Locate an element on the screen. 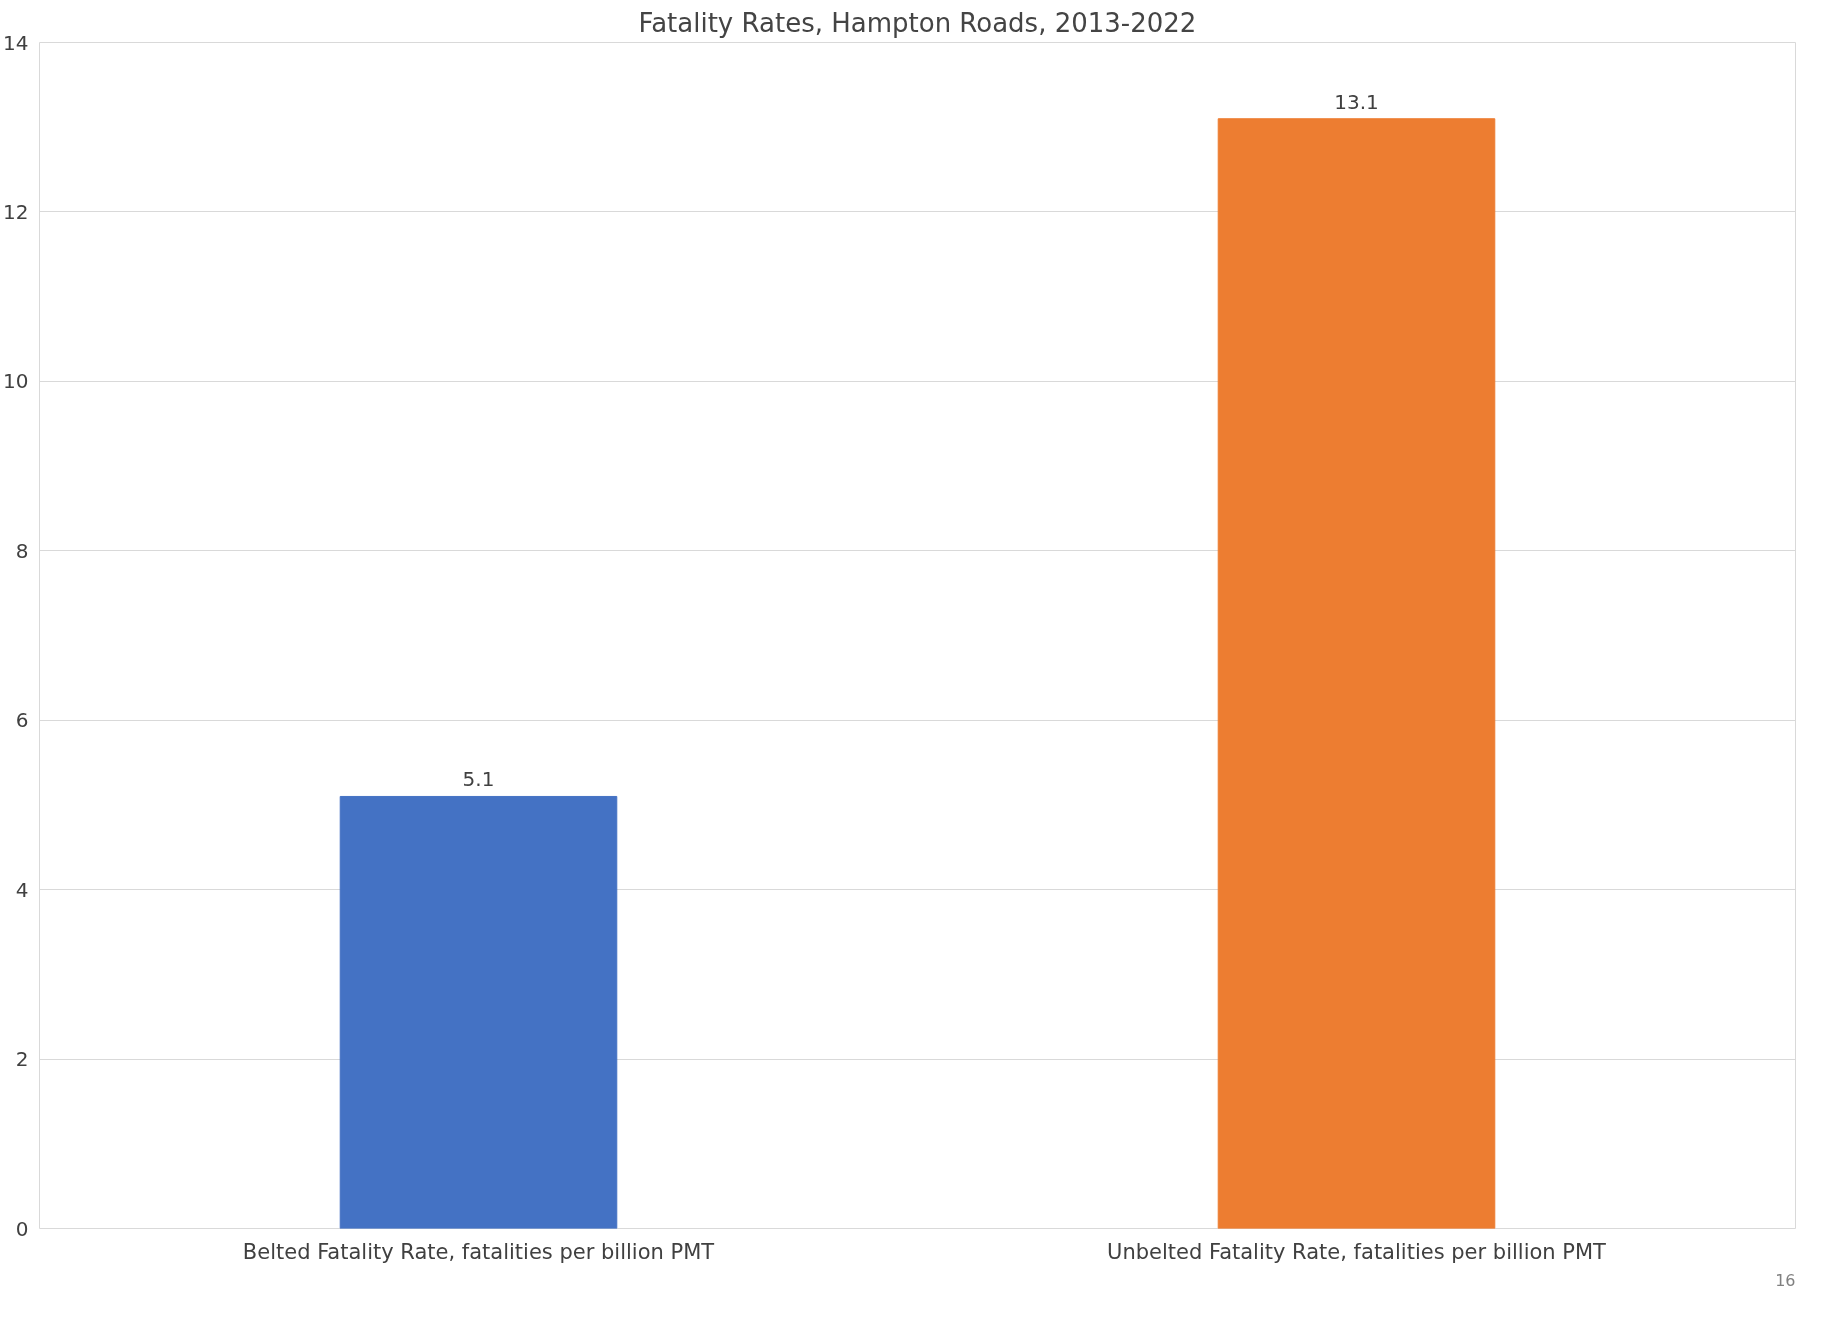  data-label: 5.1 is located at coordinates (478, 779).